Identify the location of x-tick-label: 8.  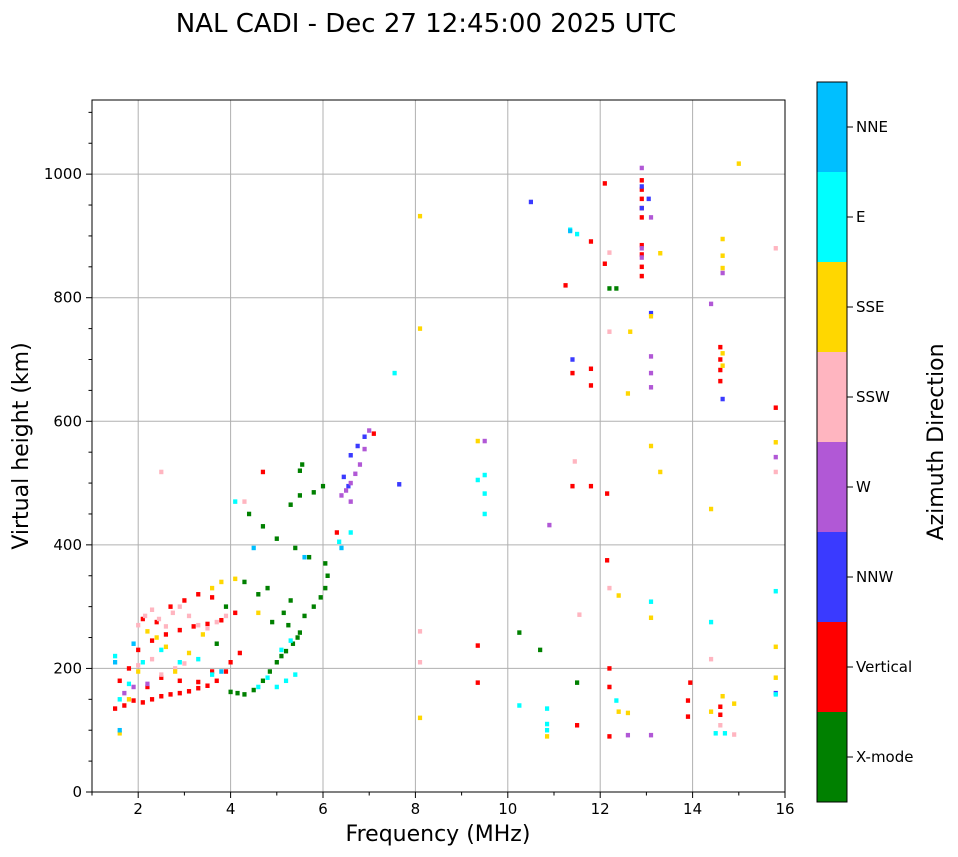
(416, 809).